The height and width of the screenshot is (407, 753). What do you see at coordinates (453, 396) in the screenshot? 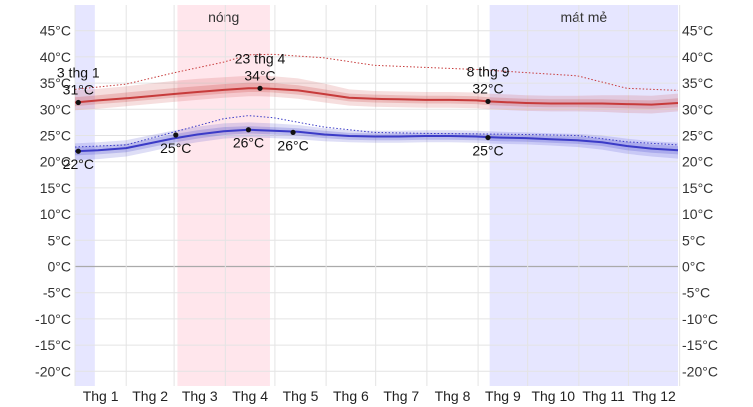
I see `month-label: Thg 8` at bounding box center [453, 396].